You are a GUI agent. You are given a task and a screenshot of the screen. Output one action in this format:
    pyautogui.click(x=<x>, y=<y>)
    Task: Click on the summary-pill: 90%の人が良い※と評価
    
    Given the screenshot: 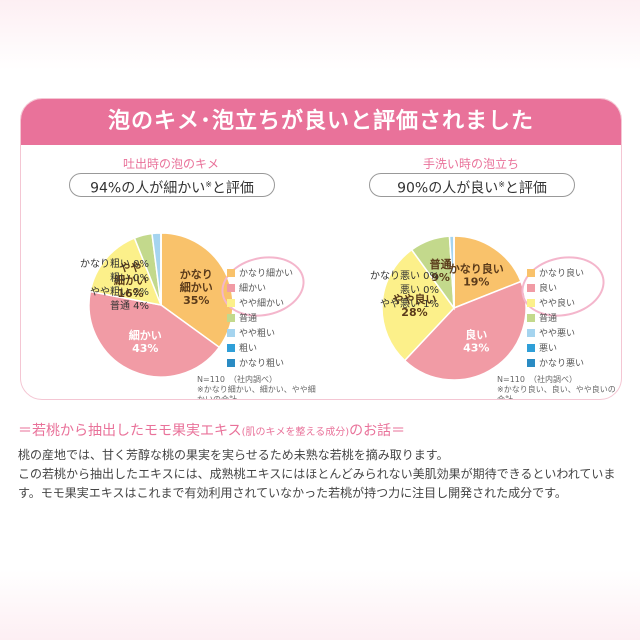 What is the action you would take?
    pyautogui.click(x=472, y=185)
    